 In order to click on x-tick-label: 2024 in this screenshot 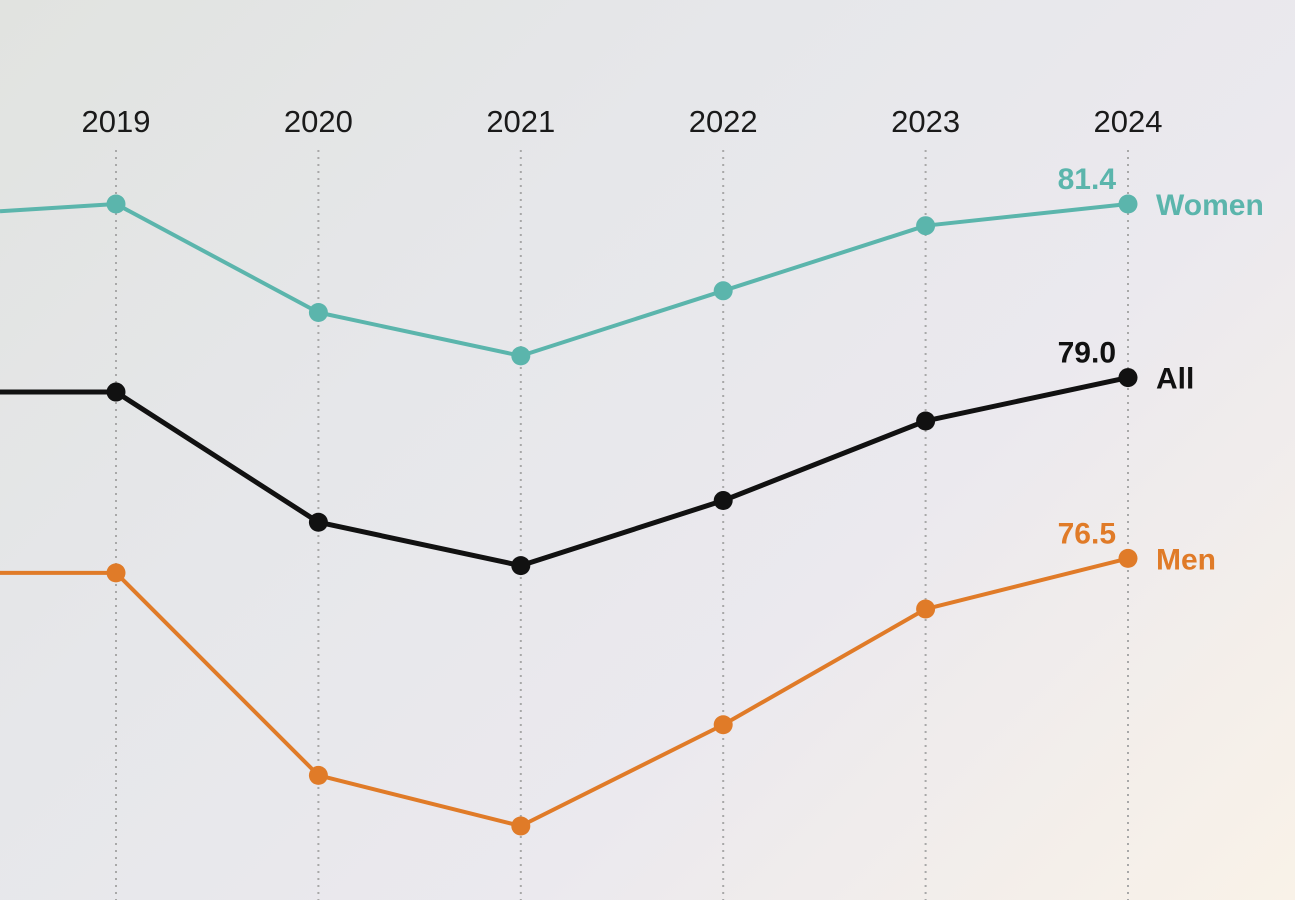, I will do `click(1128, 121)`.